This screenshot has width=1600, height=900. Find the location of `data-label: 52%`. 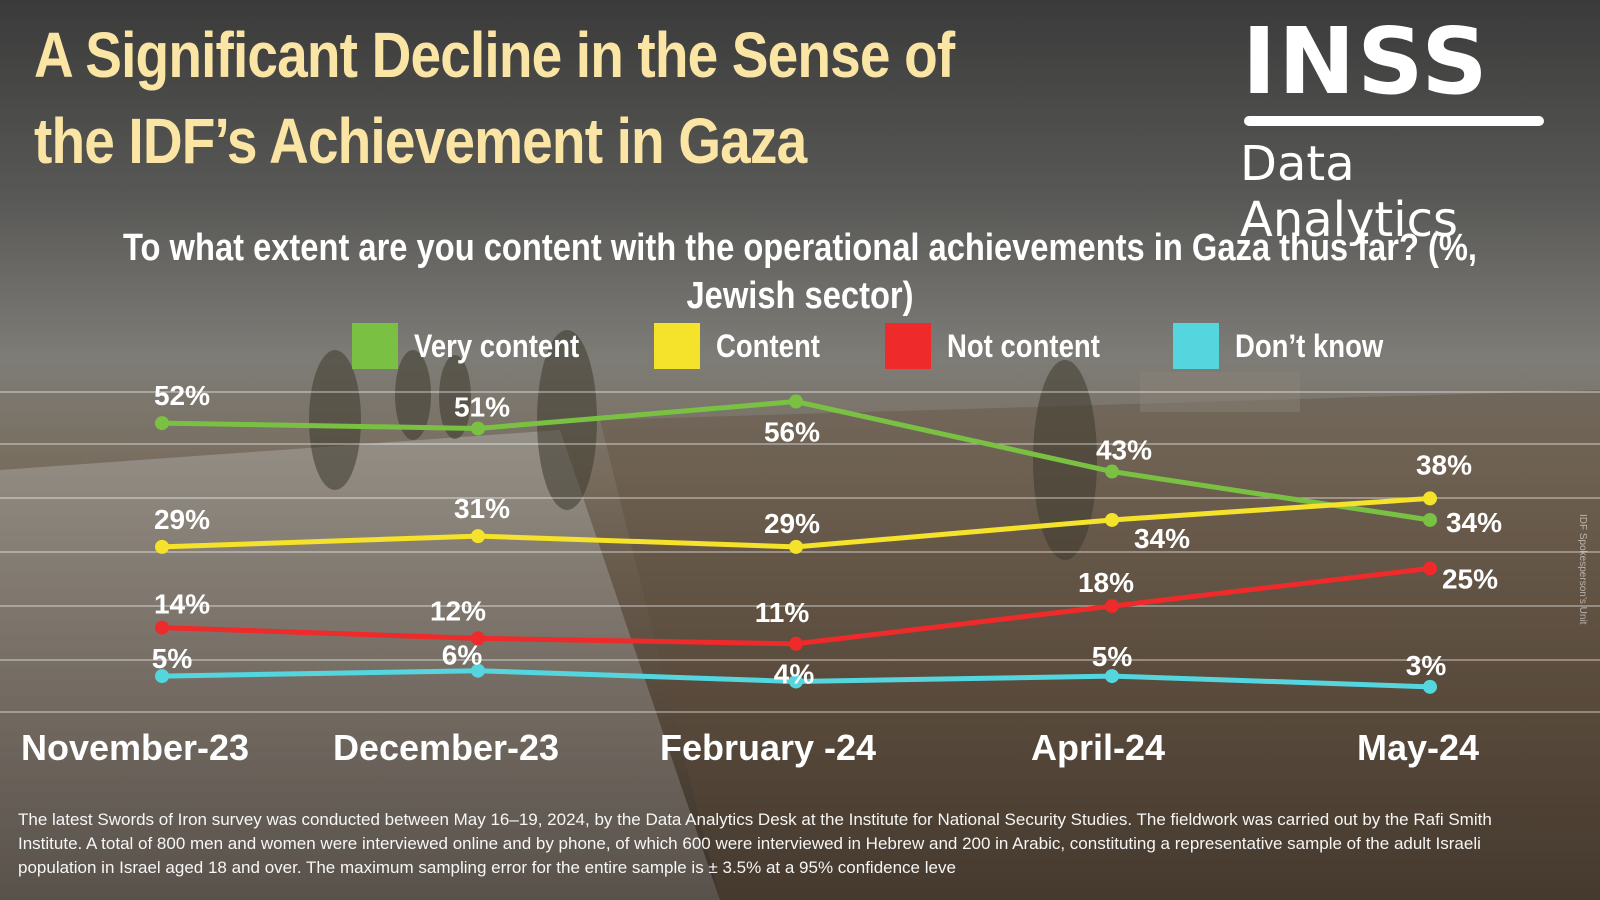

data-label: 52% is located at coordinates (182, 395).